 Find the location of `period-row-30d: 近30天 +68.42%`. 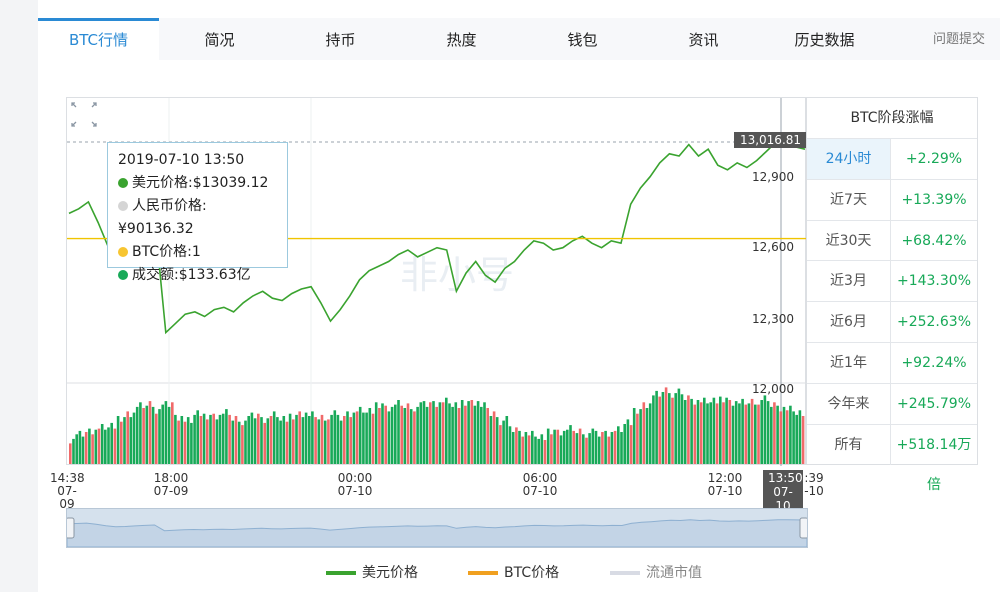

period-row-30d: 近30天 +68.42% is located at coordinates (892, 241).